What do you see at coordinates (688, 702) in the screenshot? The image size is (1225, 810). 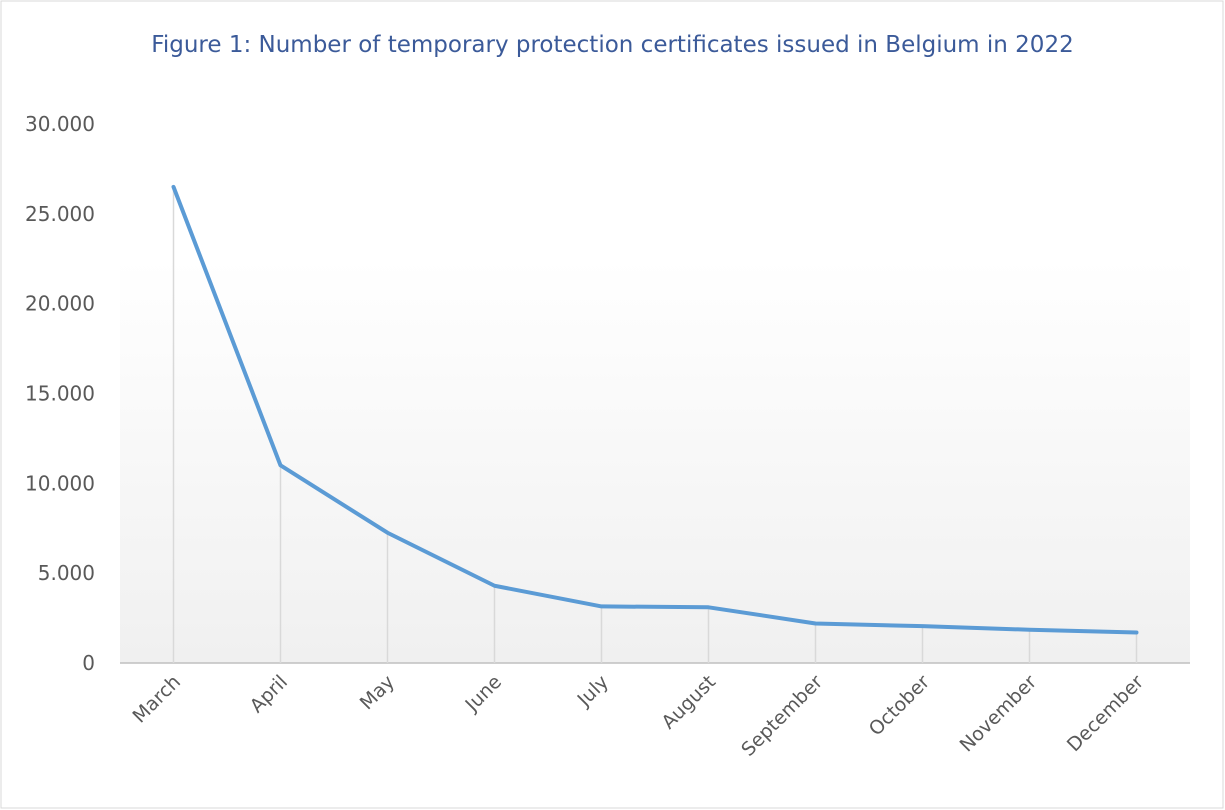 I see `x-tick-label: August` at bounding box center [688, 702].